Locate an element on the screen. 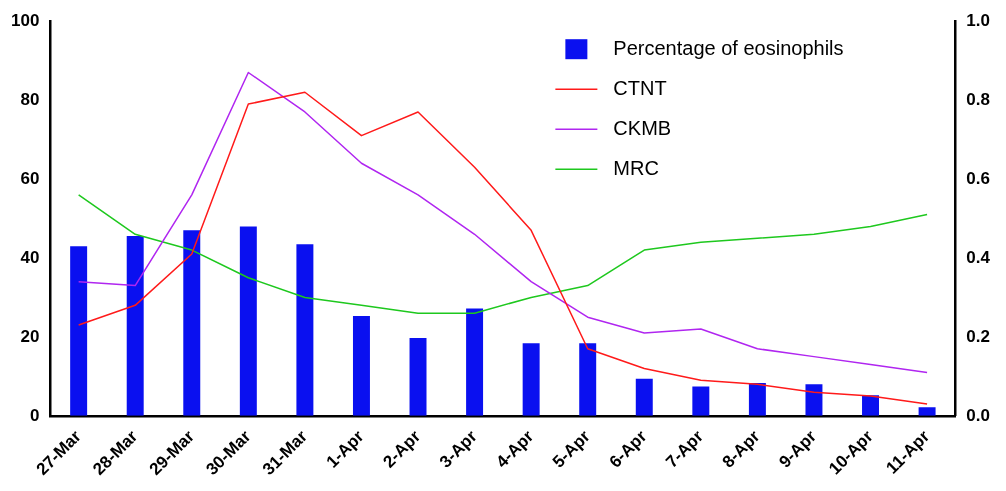 The width and height of the screenshot is (1006, 491). y2-tick-label: 0.0 is located at coordinates (978, 415).